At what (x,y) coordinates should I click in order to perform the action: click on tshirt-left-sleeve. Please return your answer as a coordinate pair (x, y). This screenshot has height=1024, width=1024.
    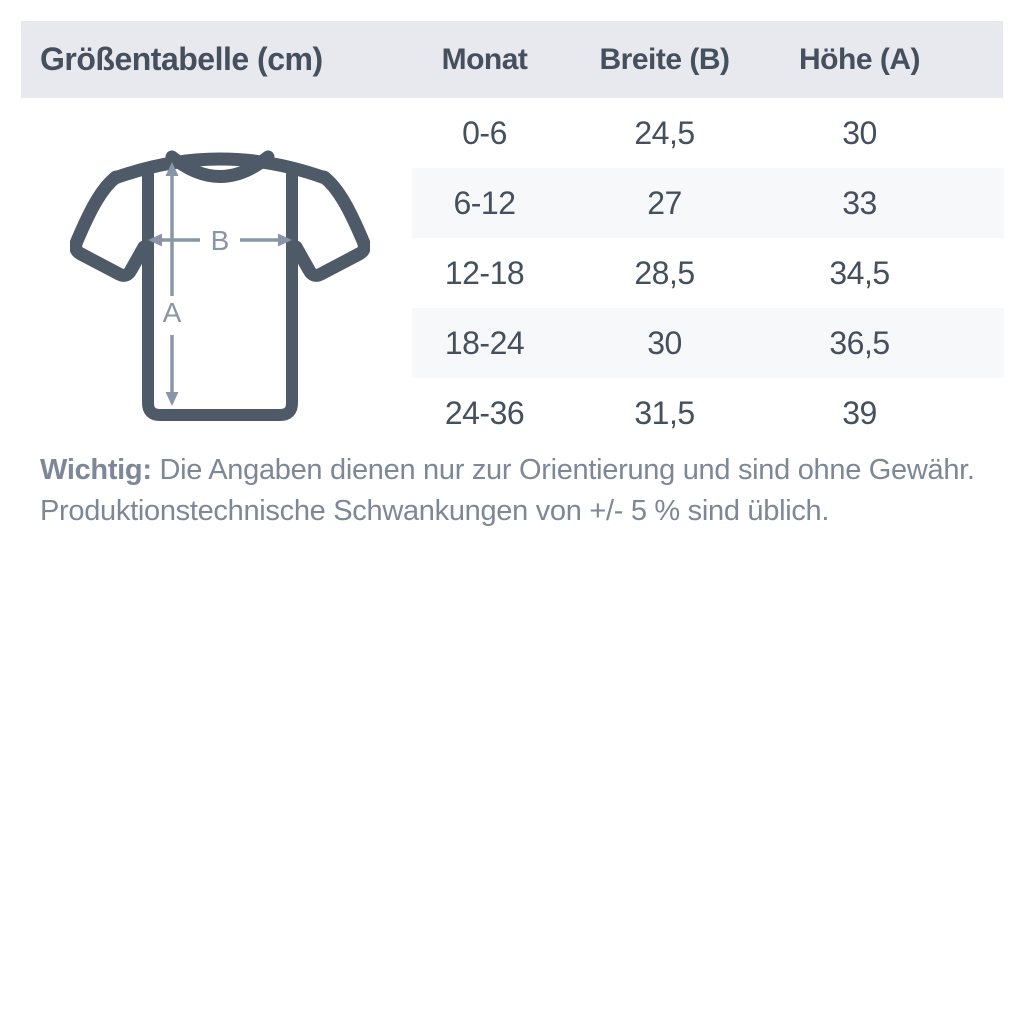
    Looking at the image, I should click on (110, 226).